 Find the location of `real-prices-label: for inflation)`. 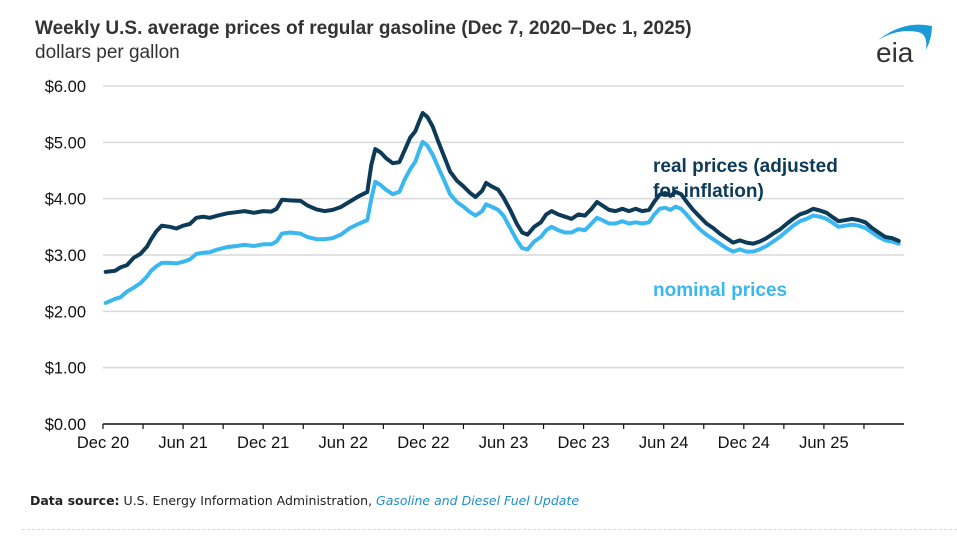

real-prices-label: for inflation) is located at coordinates (708, 191).